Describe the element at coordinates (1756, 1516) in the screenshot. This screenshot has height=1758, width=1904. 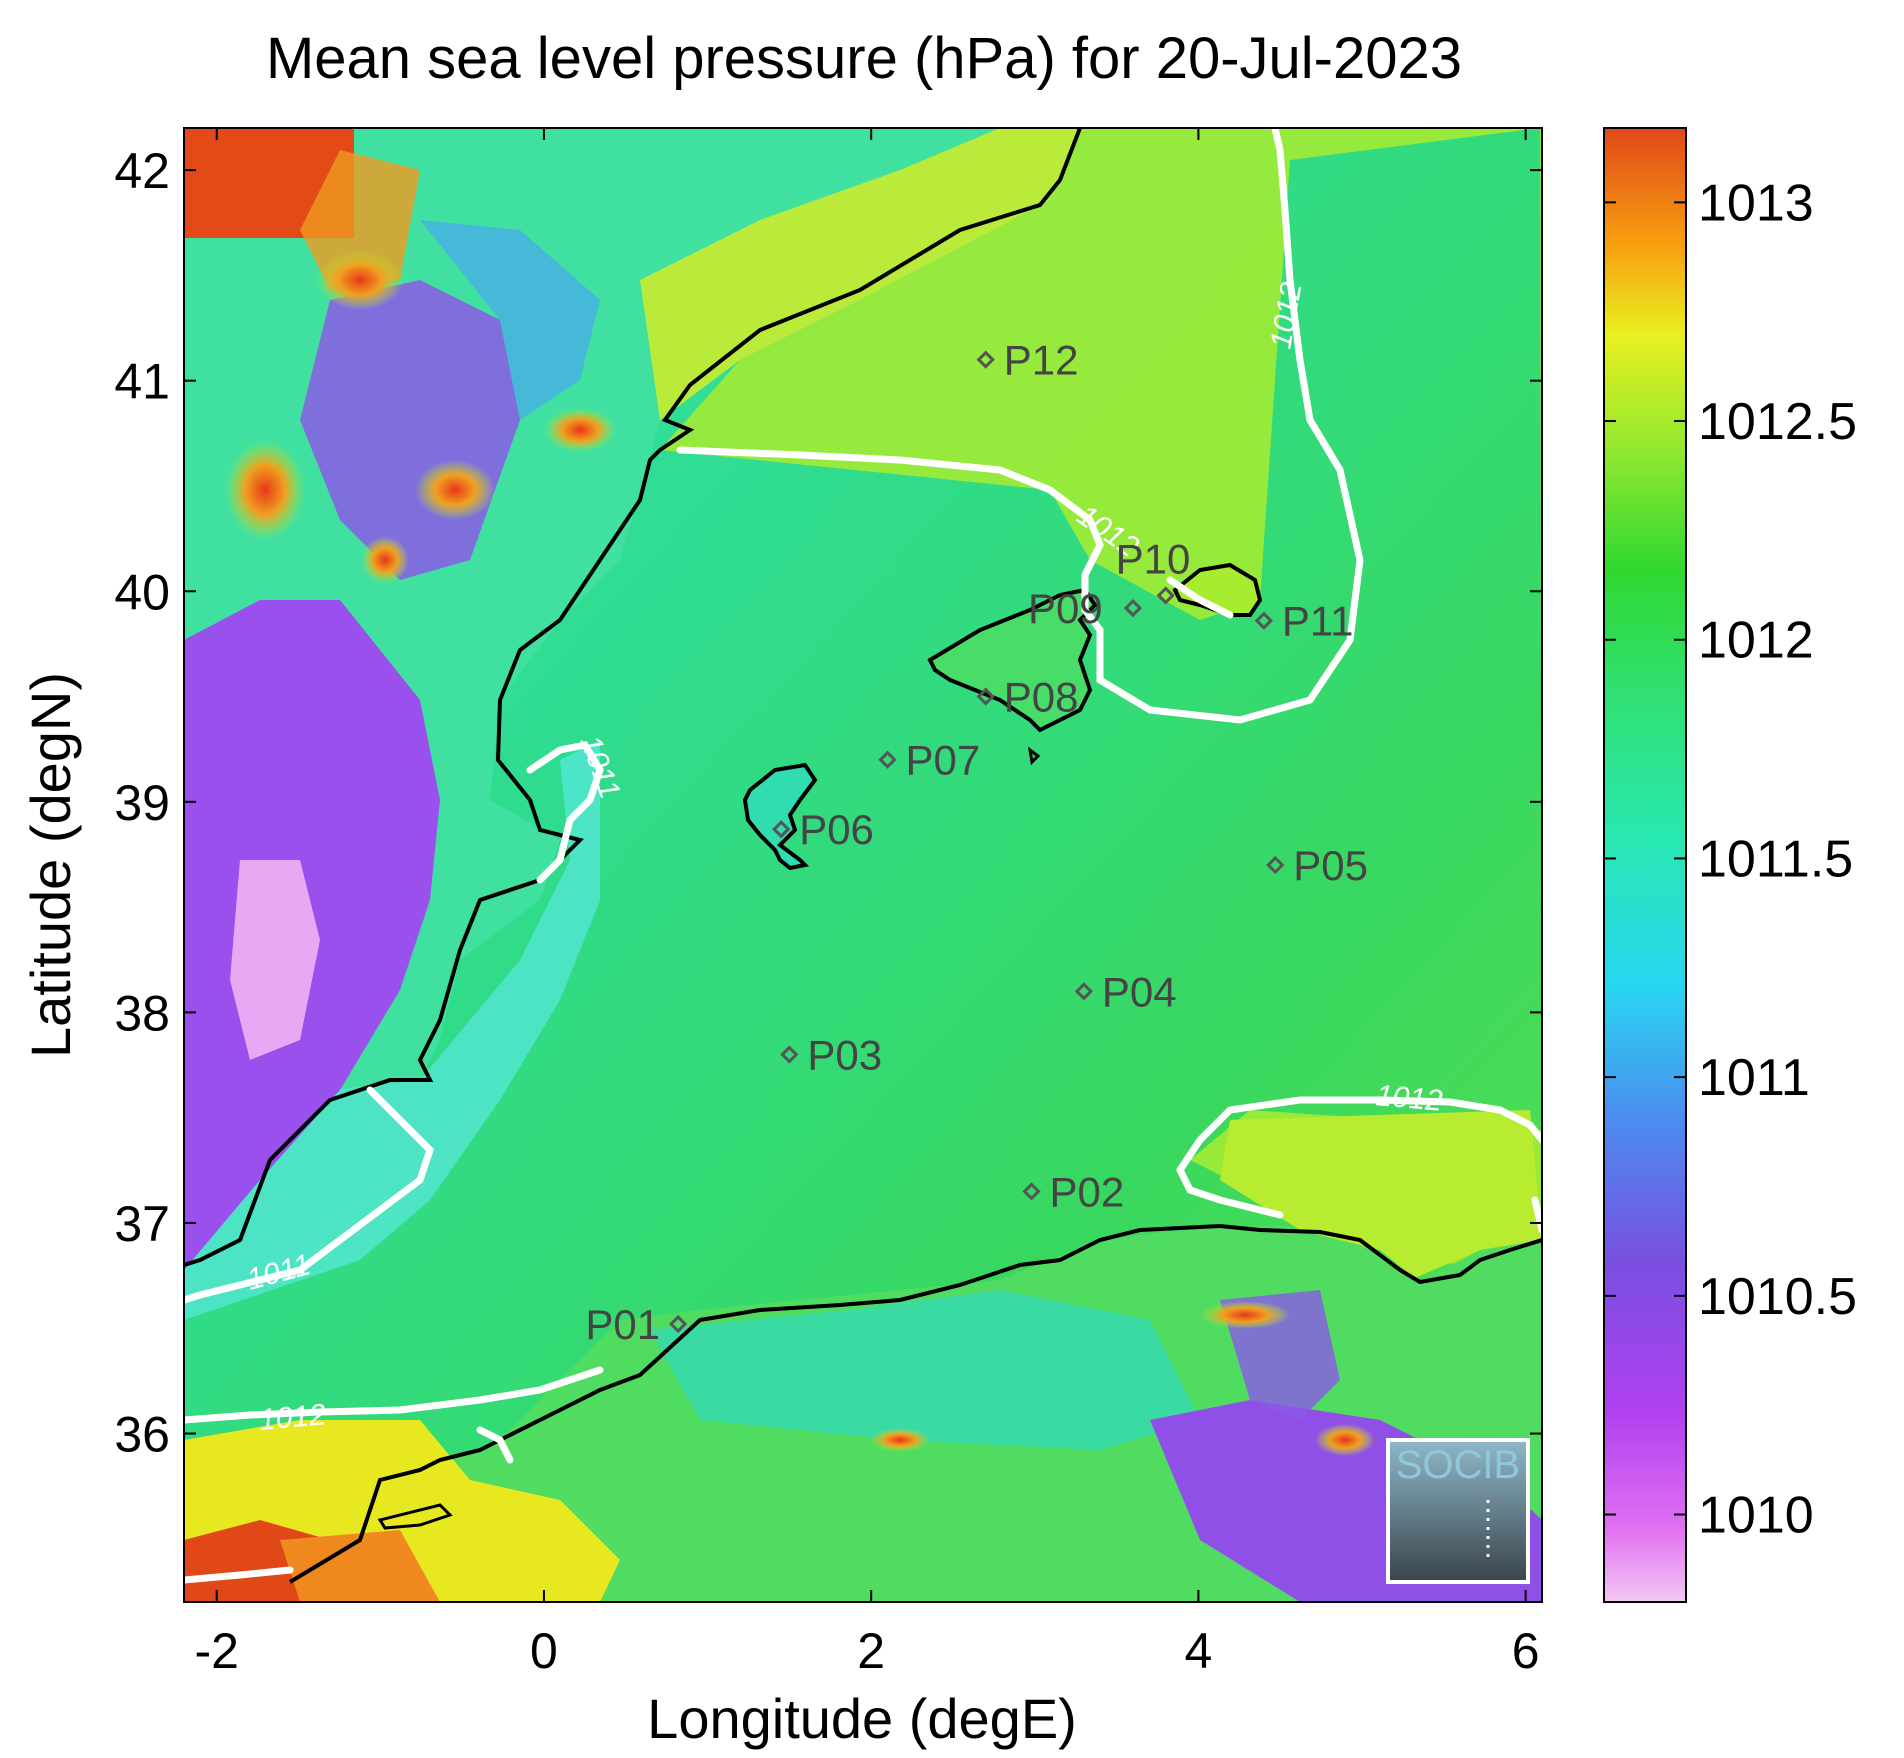
I see `colorbar-tick-label: 1010` at that location.